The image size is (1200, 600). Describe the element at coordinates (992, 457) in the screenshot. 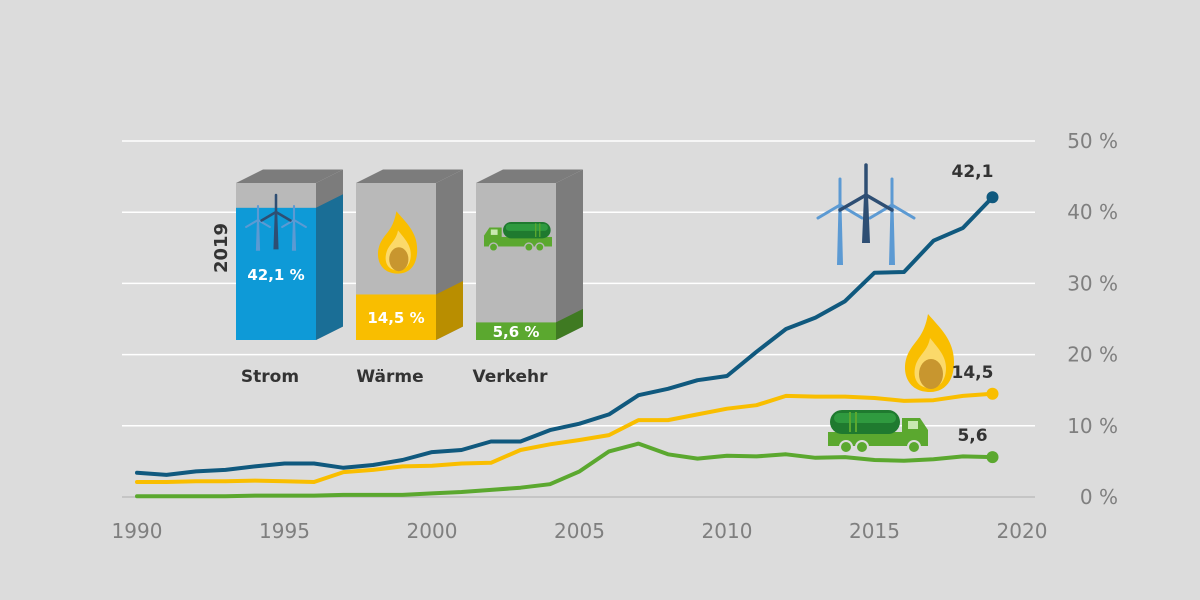

I see `series-end-marker-verkehr` at that location.